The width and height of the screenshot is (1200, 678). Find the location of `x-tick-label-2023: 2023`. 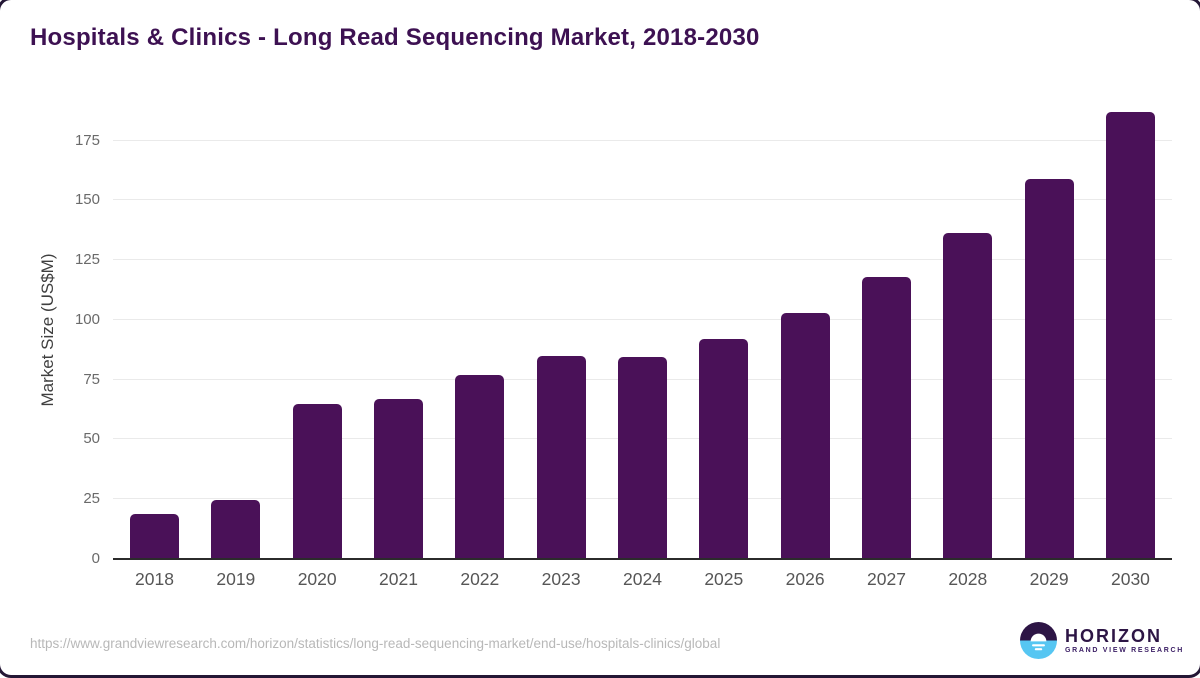

x-tick-label-2023: 2023 is located at coordinates (561, 579).